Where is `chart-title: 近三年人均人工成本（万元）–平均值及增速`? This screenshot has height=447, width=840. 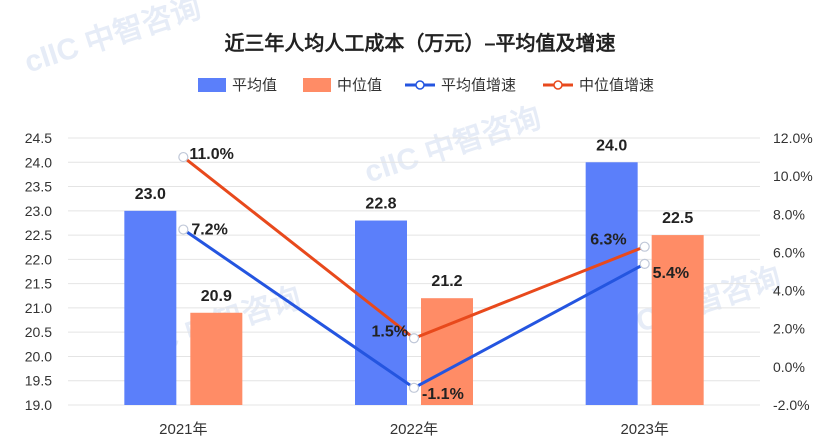 chart-title: 近三年人均人工成本（万元）–平均值及增速 is located at coordinates (419, 43).